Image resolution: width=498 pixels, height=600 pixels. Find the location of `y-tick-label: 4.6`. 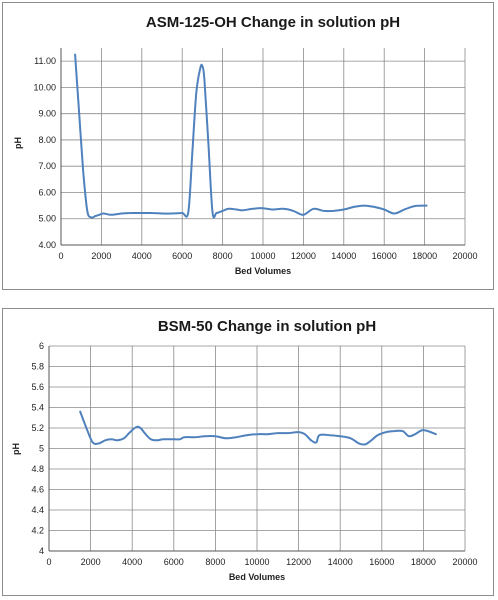

y-tick-label: 4.6 is located at coordinates (37, 490).